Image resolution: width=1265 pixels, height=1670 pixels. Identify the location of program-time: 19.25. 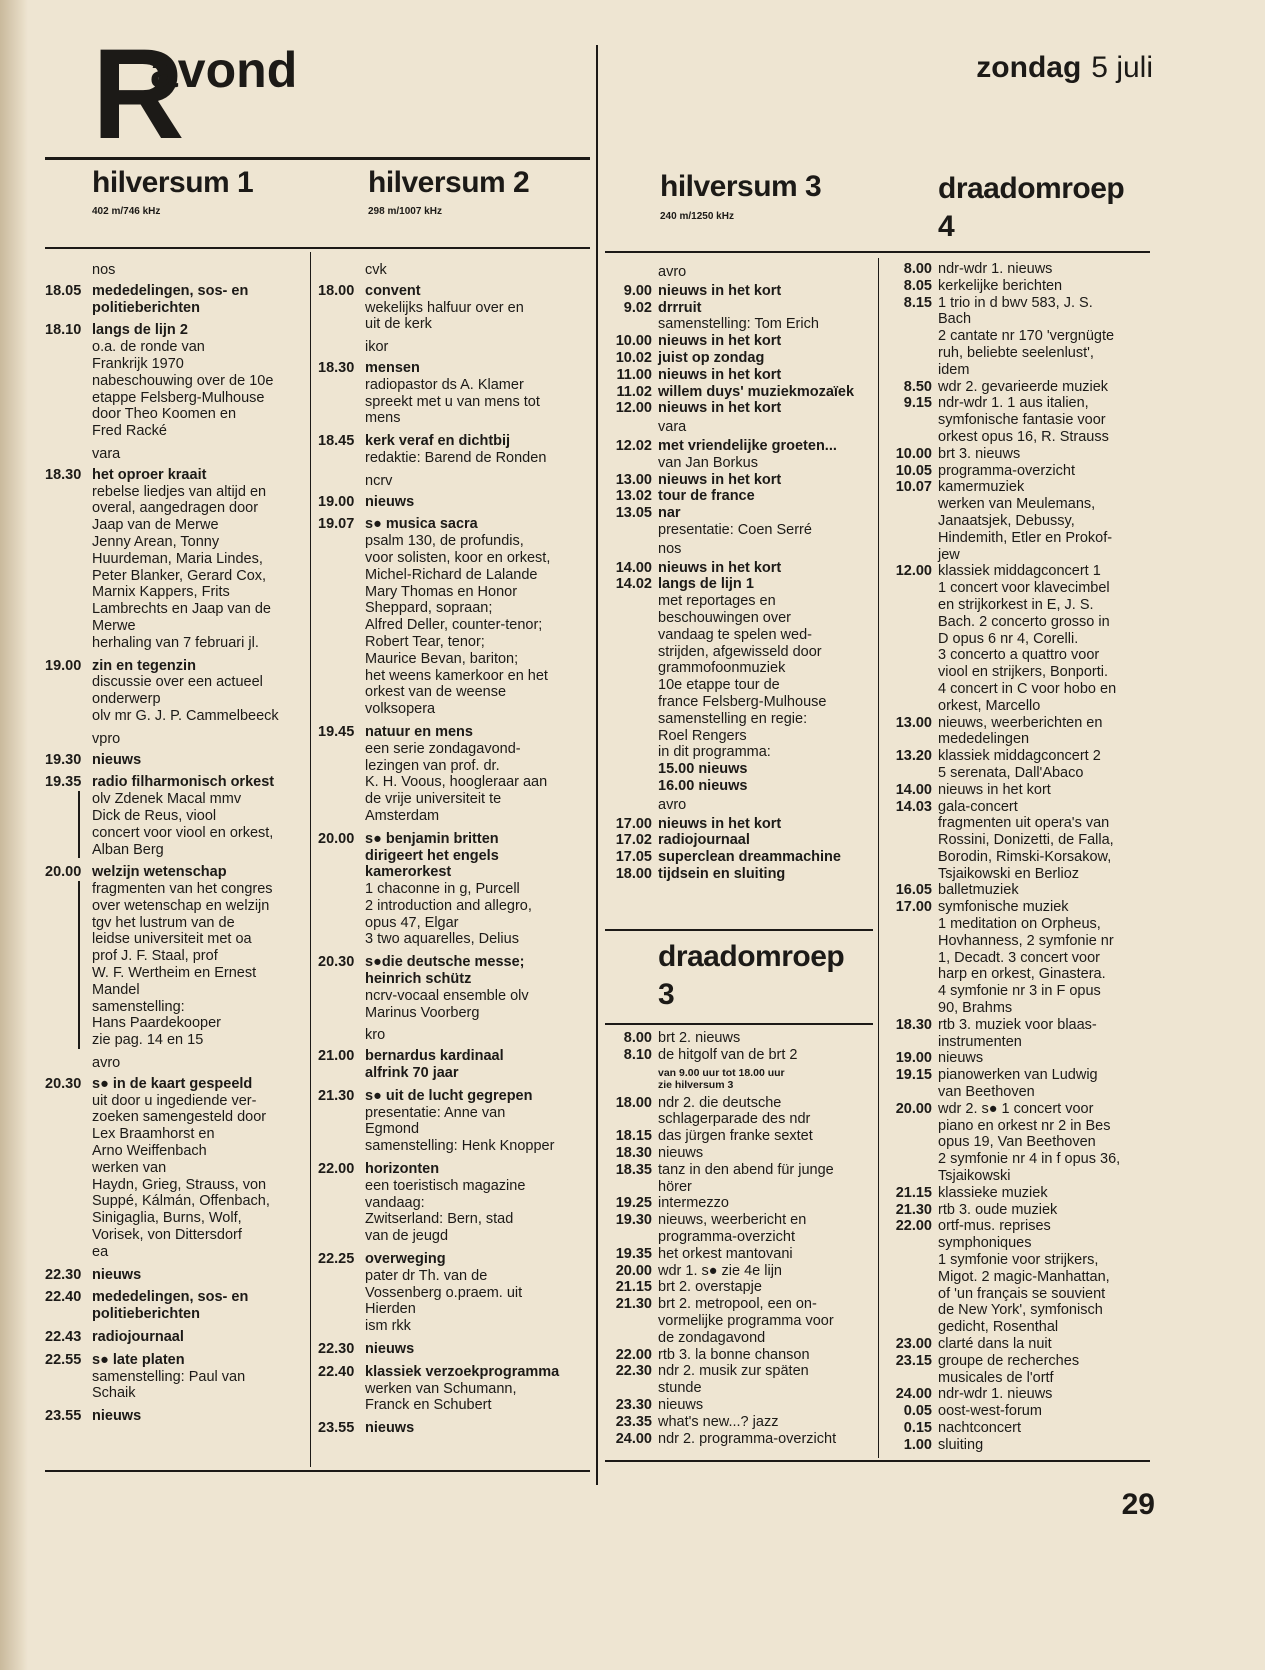
(633, 1203).